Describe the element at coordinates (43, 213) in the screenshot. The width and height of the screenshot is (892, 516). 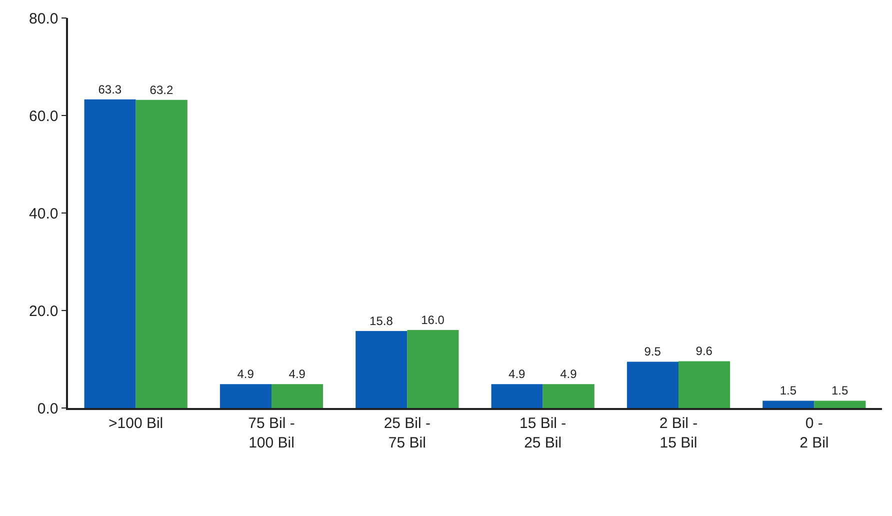
I see `y-tick-label: 40.0` at that location.